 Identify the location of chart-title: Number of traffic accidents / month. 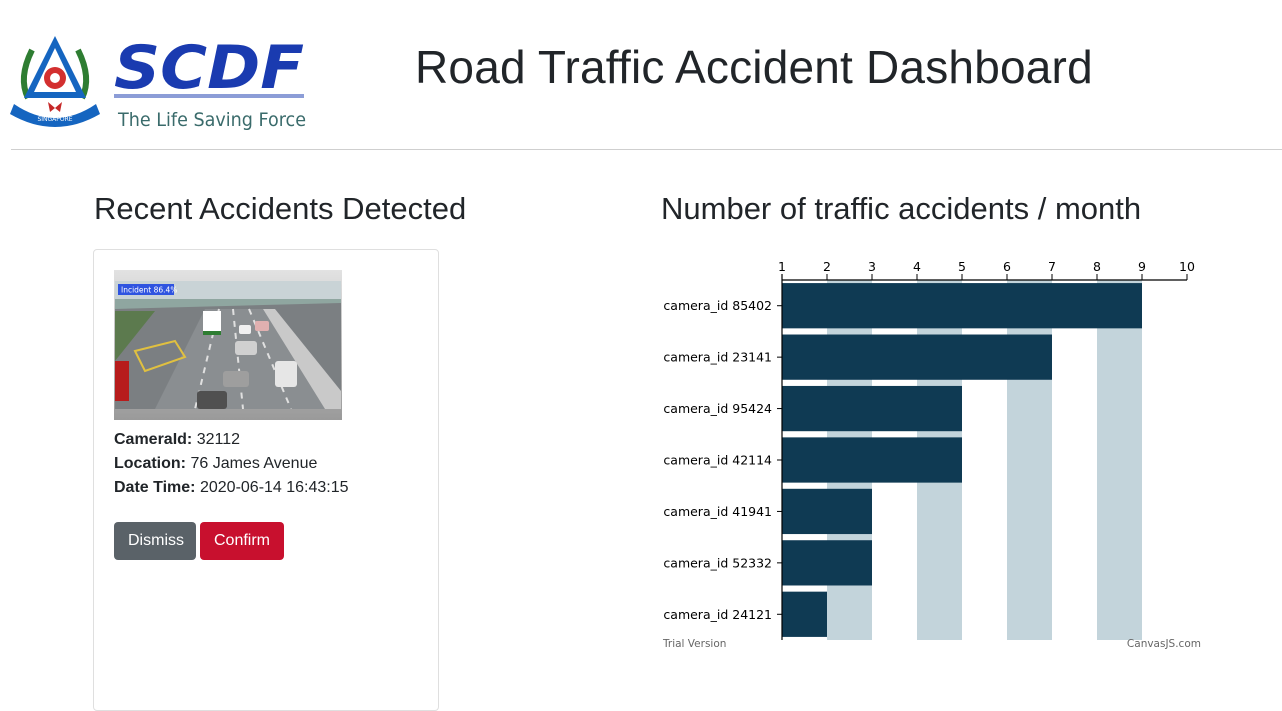
(901, 208).